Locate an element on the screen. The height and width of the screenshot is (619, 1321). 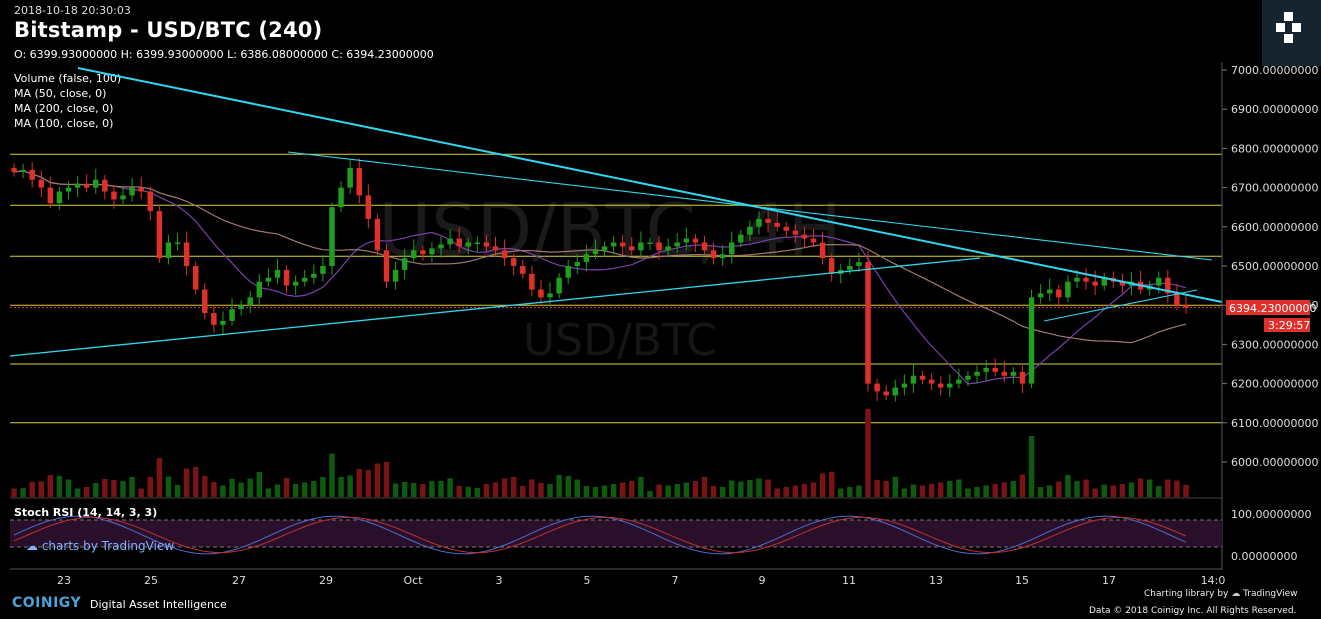
tradingview-badge: ☁ charts by TradingView is located at coordinates (100, 546).